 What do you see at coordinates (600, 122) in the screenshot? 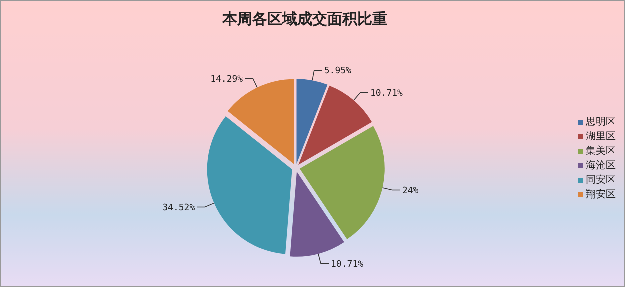
I see `legend-label: 思明区` at bounding box center [600, 122].